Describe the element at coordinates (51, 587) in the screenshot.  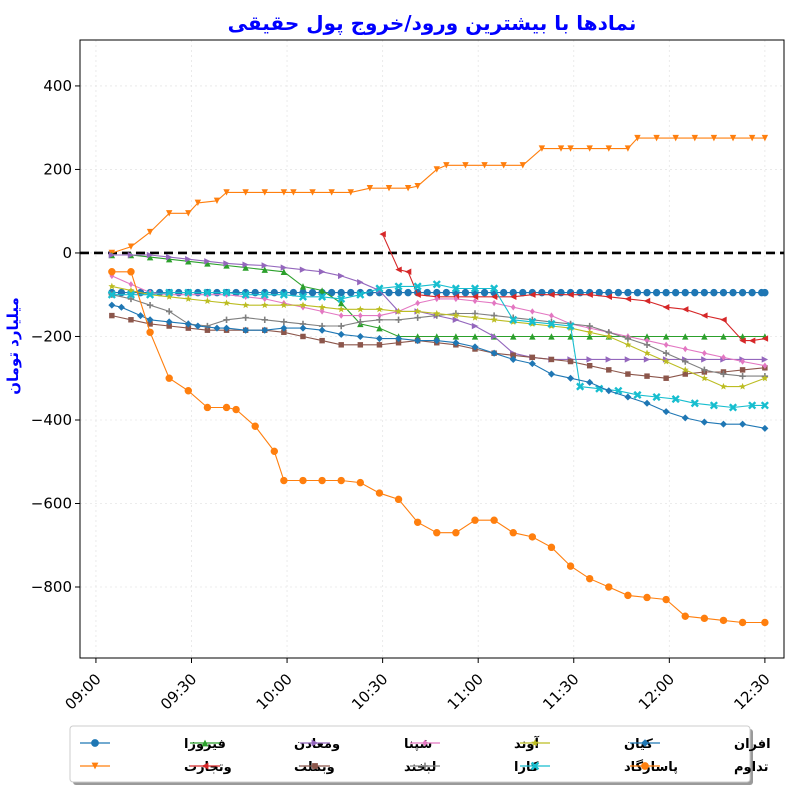
I see `y-tick-label: −800` at that location.